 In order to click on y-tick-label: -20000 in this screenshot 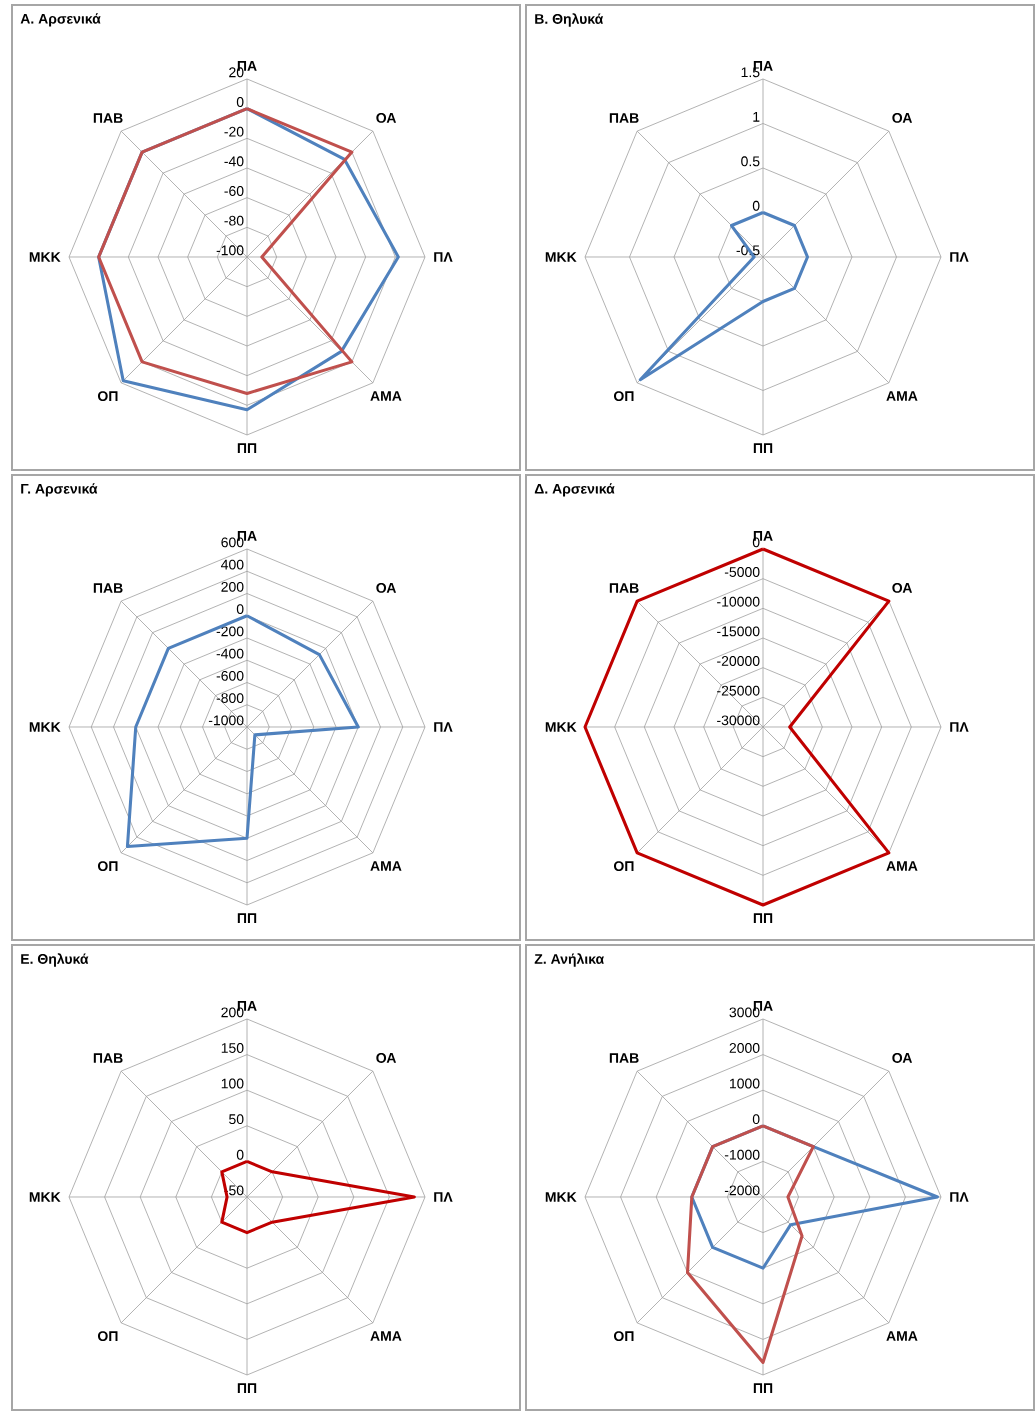, I will do `click(738, 661)`.